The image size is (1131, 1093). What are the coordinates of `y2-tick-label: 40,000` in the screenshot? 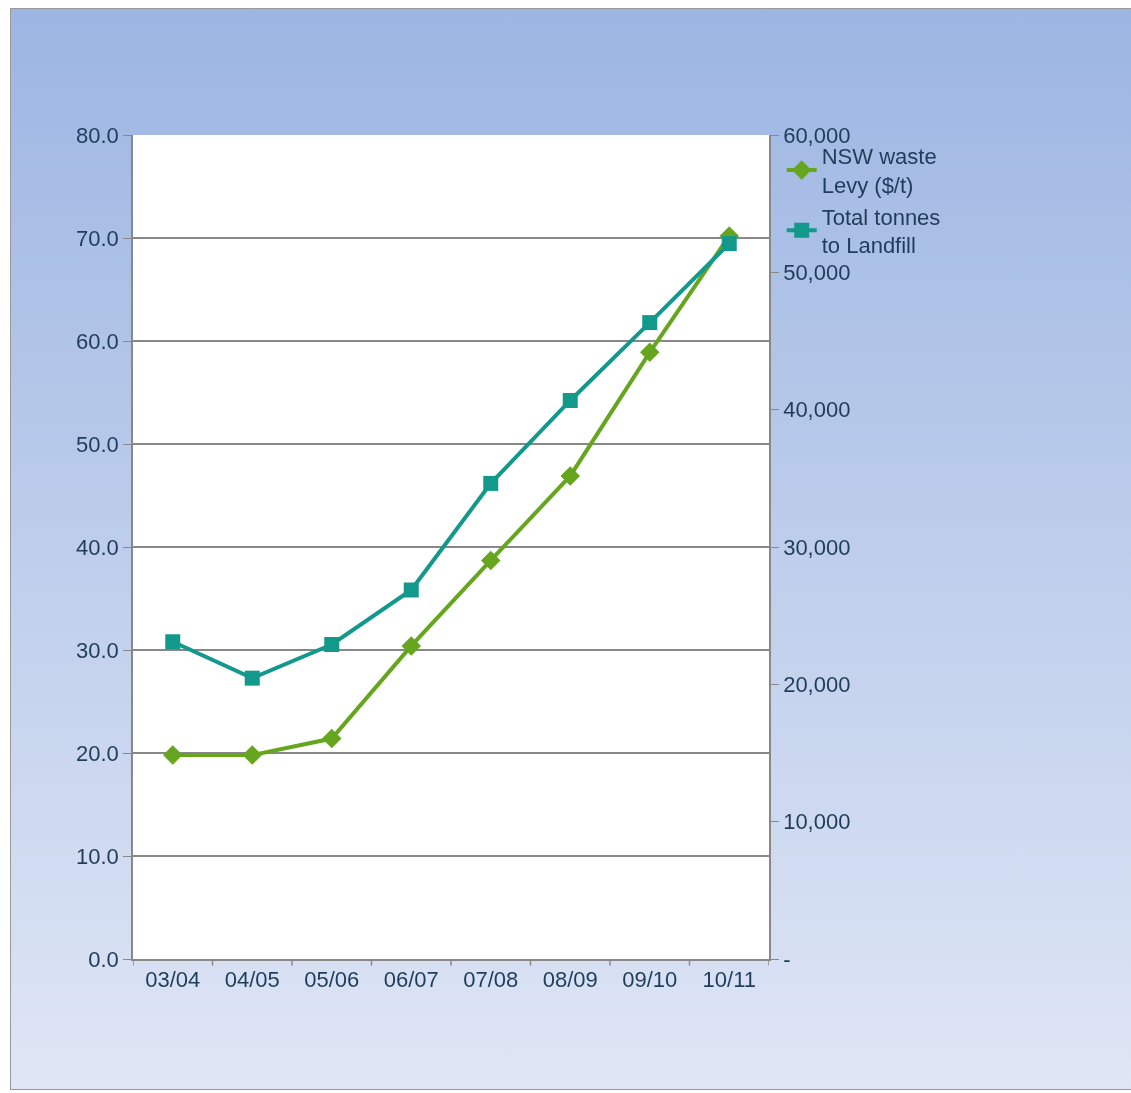 It's located at (817, 410).